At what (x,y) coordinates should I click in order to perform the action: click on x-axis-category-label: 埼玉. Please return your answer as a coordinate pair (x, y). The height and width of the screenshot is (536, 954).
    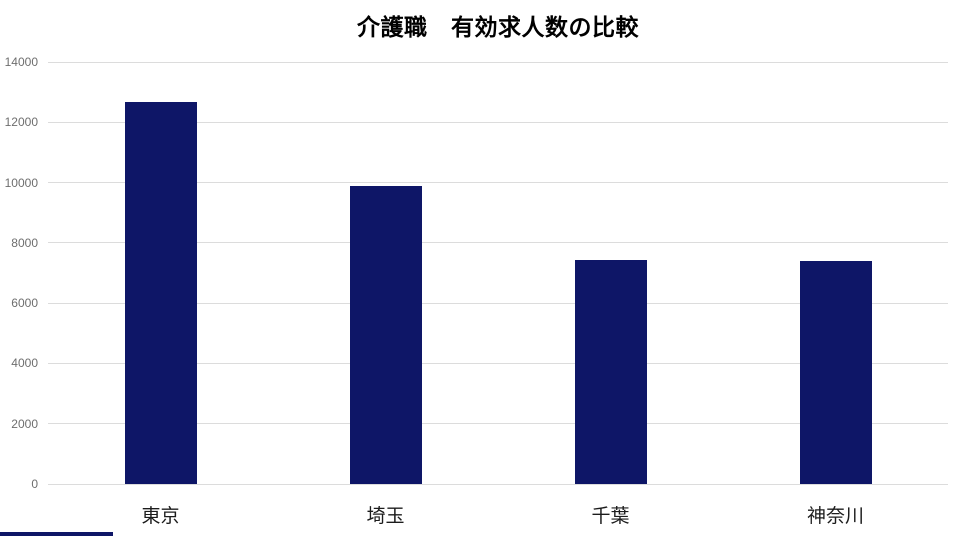
    Looking at the image, I should click on (385, 516).